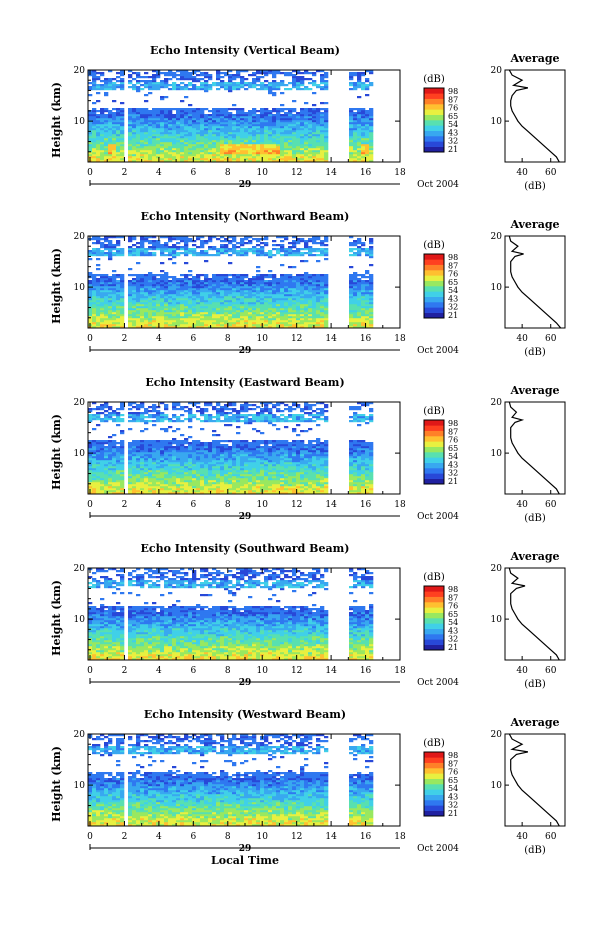 Image resolution: width=616 pixels, height=929 pixels. What do you see at coordinates (244, 116) in the screenshot?
I see `plot-frame` at bounding box center [244, 116].